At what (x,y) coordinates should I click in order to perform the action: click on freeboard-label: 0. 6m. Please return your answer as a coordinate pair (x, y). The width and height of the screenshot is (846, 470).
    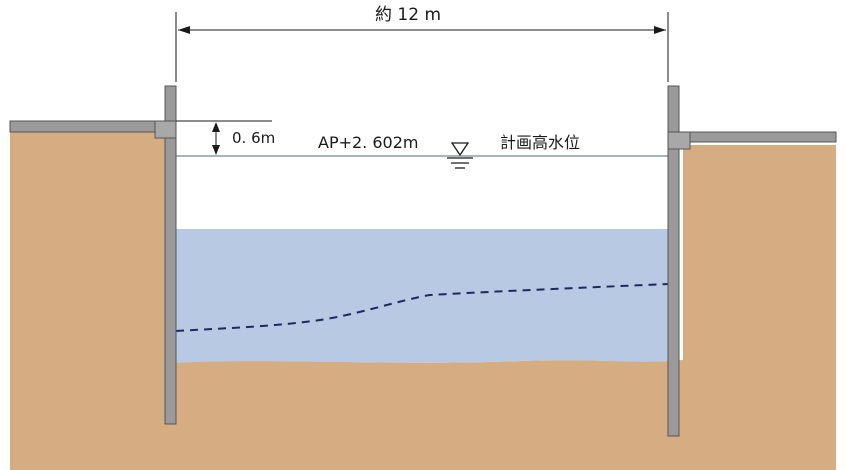
    Looking at the image, I should click on (253, 138).